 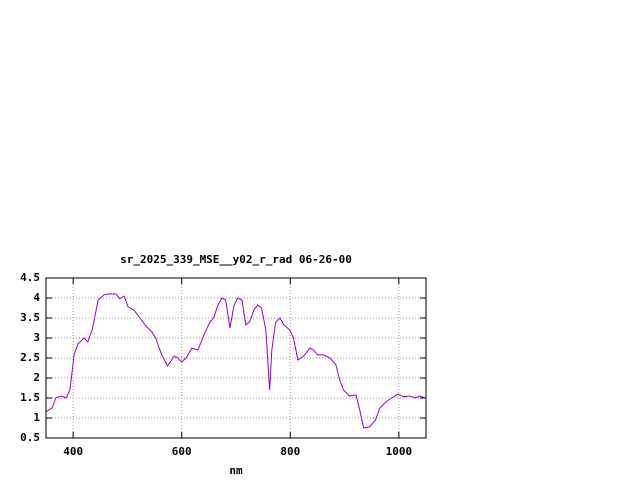 What do you see at coordinates (36, 417) in the screenshot?
I see `y-tick-label: 1` at bounding box center [36, 417].